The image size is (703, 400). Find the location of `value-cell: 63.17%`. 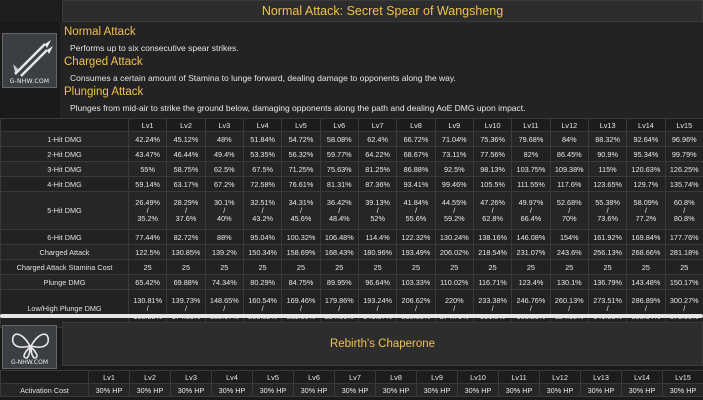

value-cell: 63.17% is located at coordinates (186, 184).